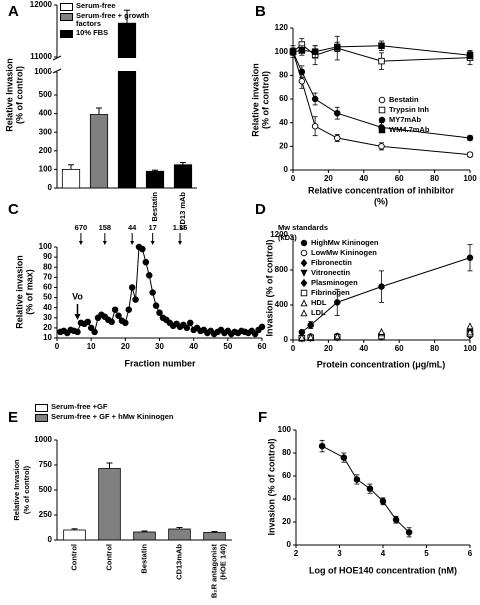 This screenshot has width=480, height=605. What do you see at coordinates (409, 109) in the screenshot?
I see `legend-label: Trypsin Inh` at bounding box center [409, 109].